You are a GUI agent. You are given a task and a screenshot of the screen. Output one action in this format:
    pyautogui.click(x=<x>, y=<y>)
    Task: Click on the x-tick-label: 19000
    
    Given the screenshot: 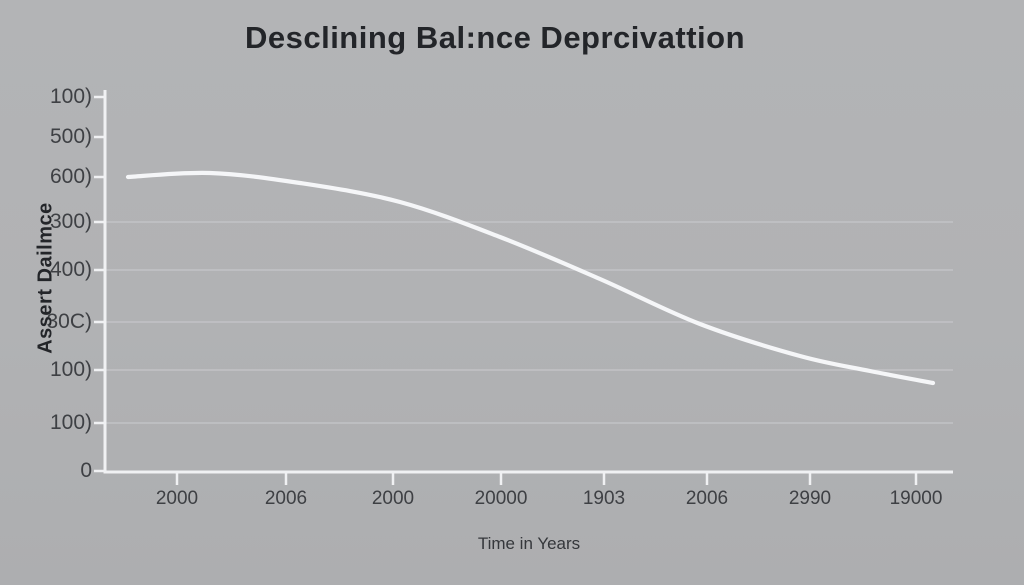 What is the action you would take?
    pyautogui.click(x=916, y=498)
    